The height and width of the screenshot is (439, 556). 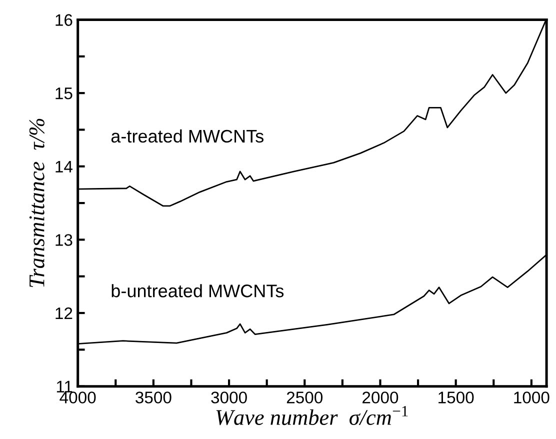 What do you see at coordinates (64, 94) in the screenshot?
I see `y-tick-label: 15` at bounding box center [64, 94].